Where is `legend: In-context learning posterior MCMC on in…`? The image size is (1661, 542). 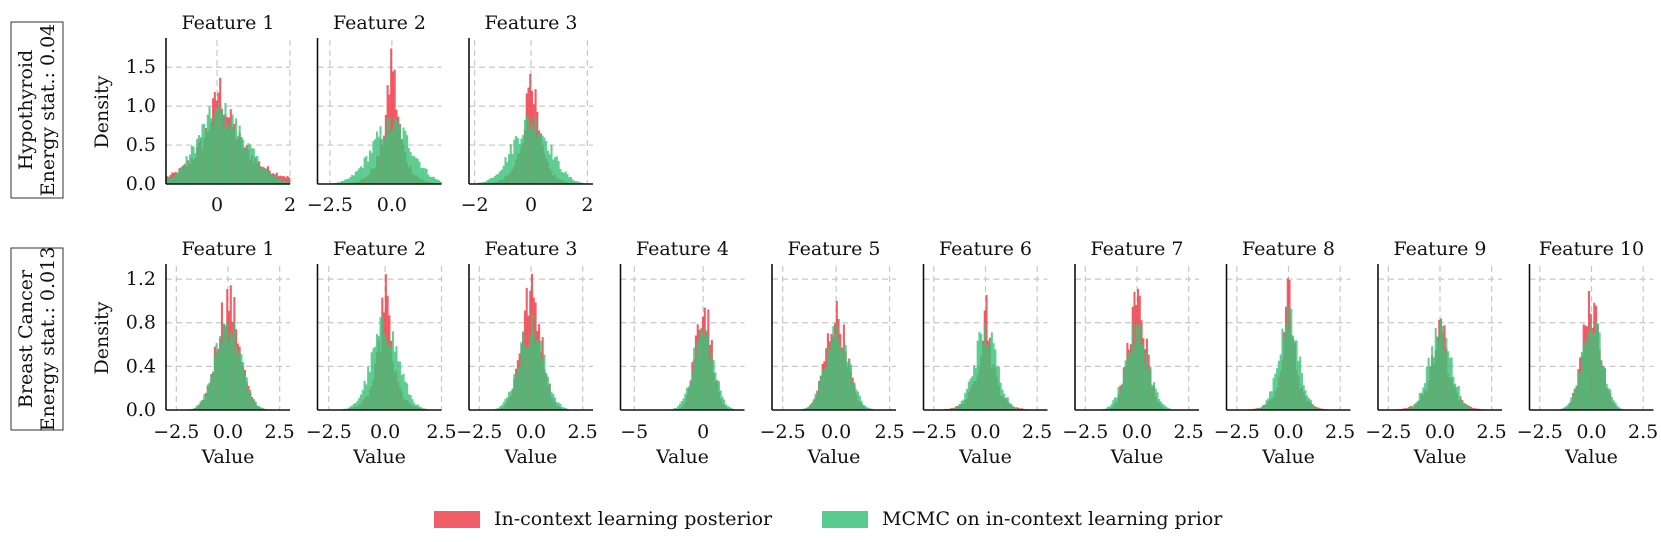
legend: In-context learning posterior MCMC on in… is located at coordinates (830, 519).